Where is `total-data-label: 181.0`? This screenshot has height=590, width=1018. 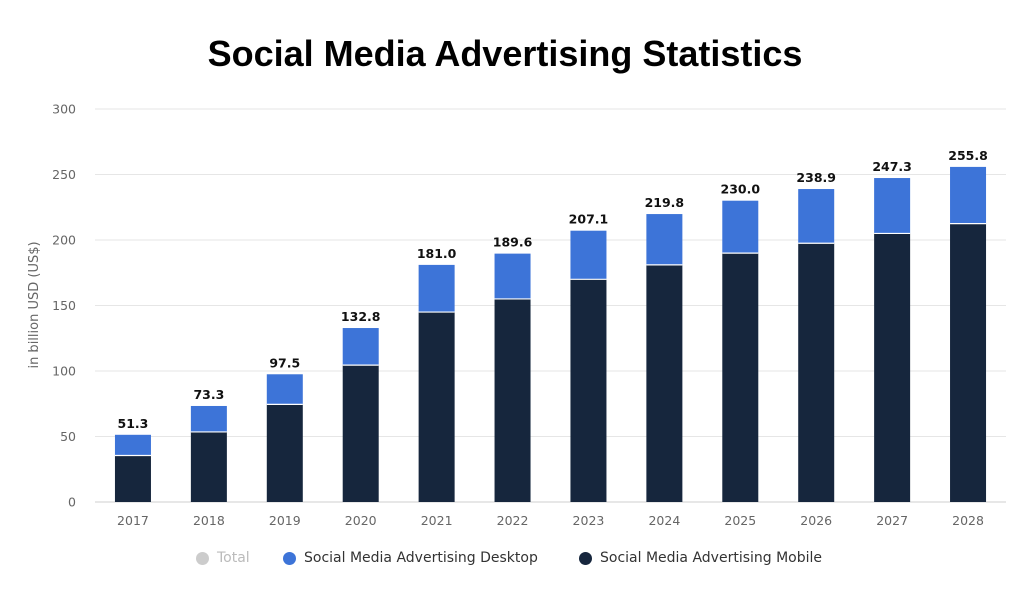
total-data-label: 181.0 is located at coordinates (437, 253).